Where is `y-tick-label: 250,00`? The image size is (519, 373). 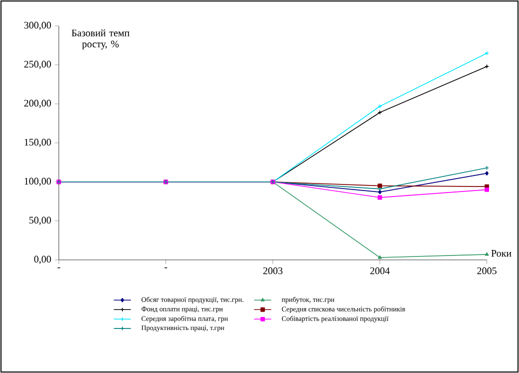
y-tick-label: 250,00 is located at coordinates (37, 64).